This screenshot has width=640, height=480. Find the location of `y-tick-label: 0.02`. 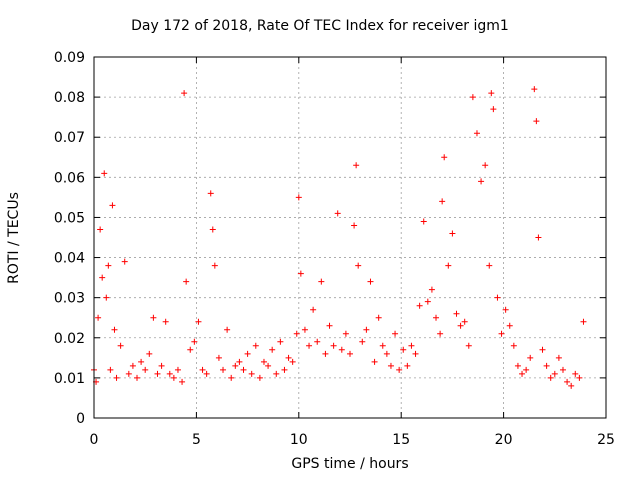

y-tick-label: 0.02 is located at coordinates (69, 339).